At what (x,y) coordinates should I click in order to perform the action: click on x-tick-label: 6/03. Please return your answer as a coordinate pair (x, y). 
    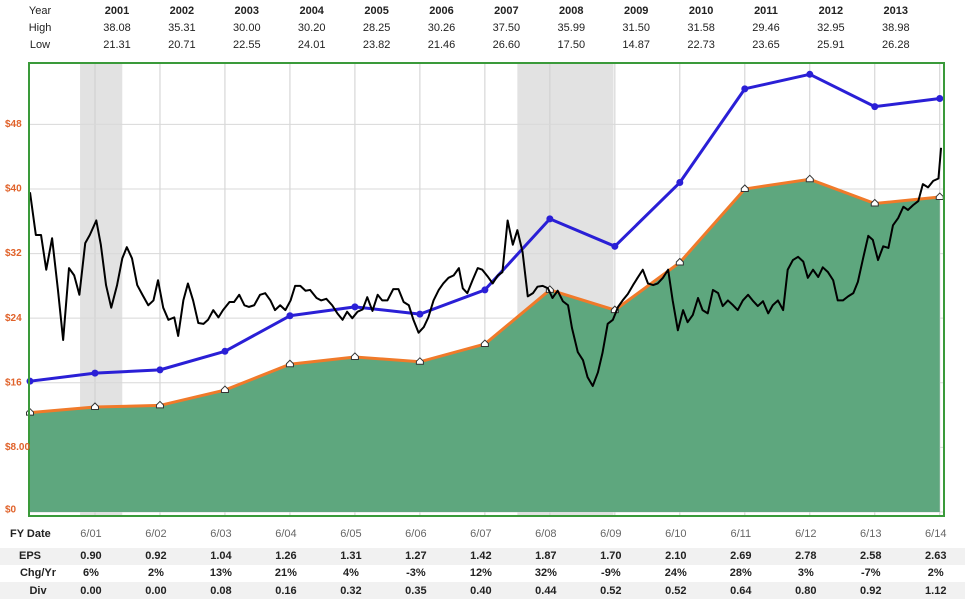
    Looking at the image, I should click on (220, 534).